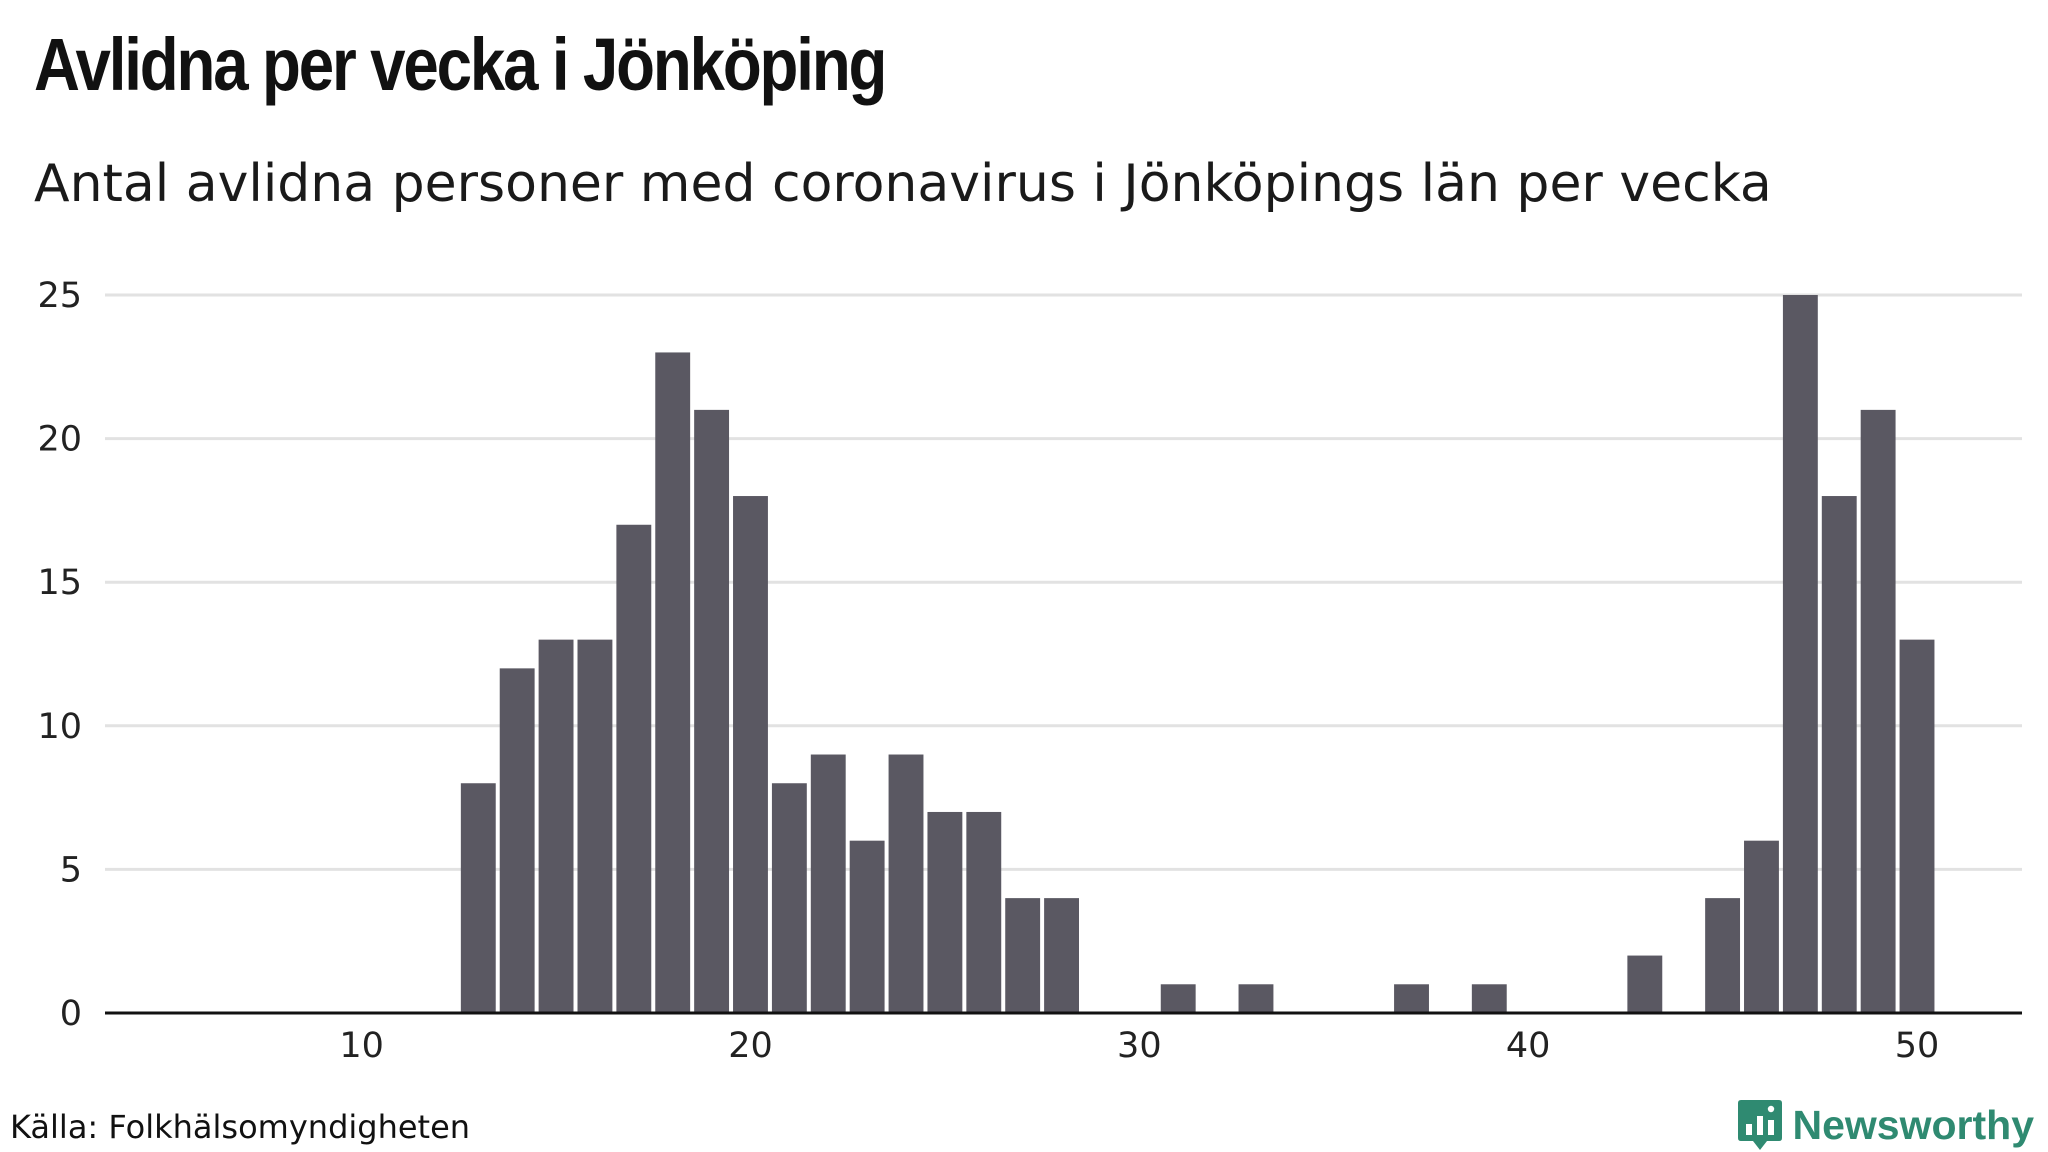 The image size is (2048, 1152). I want to click on x-tick-label: 30, so click(1139, 1046).